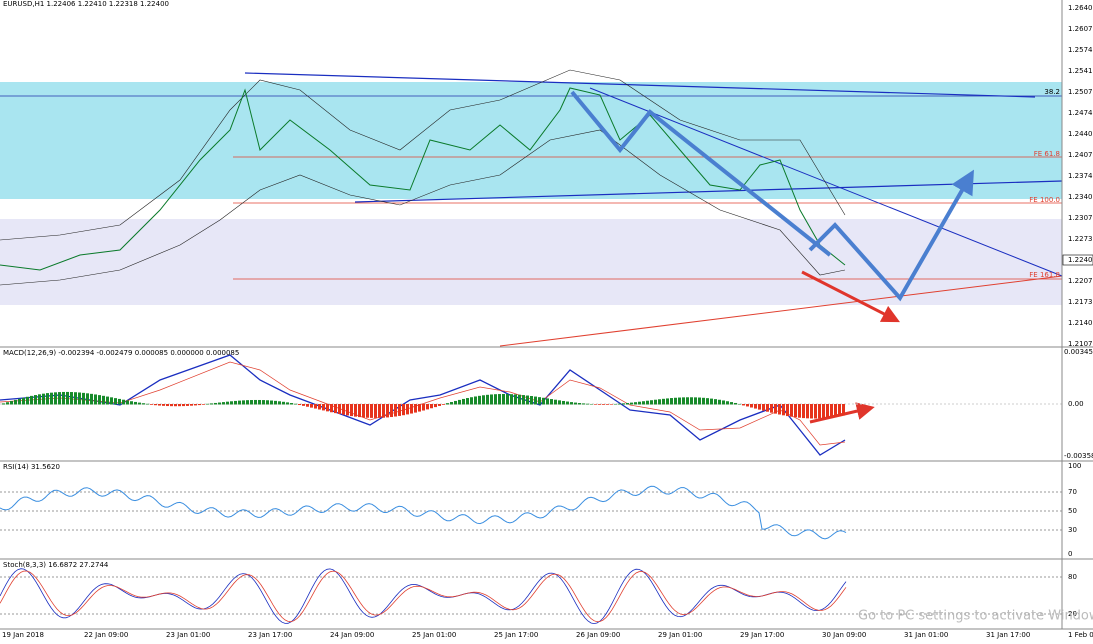 Image resolution: width=1093 pixels, height=644 pixels. Describe the element at coordinates (1072, 511) in the screenshot. I see `axis-label: 50` at that location.